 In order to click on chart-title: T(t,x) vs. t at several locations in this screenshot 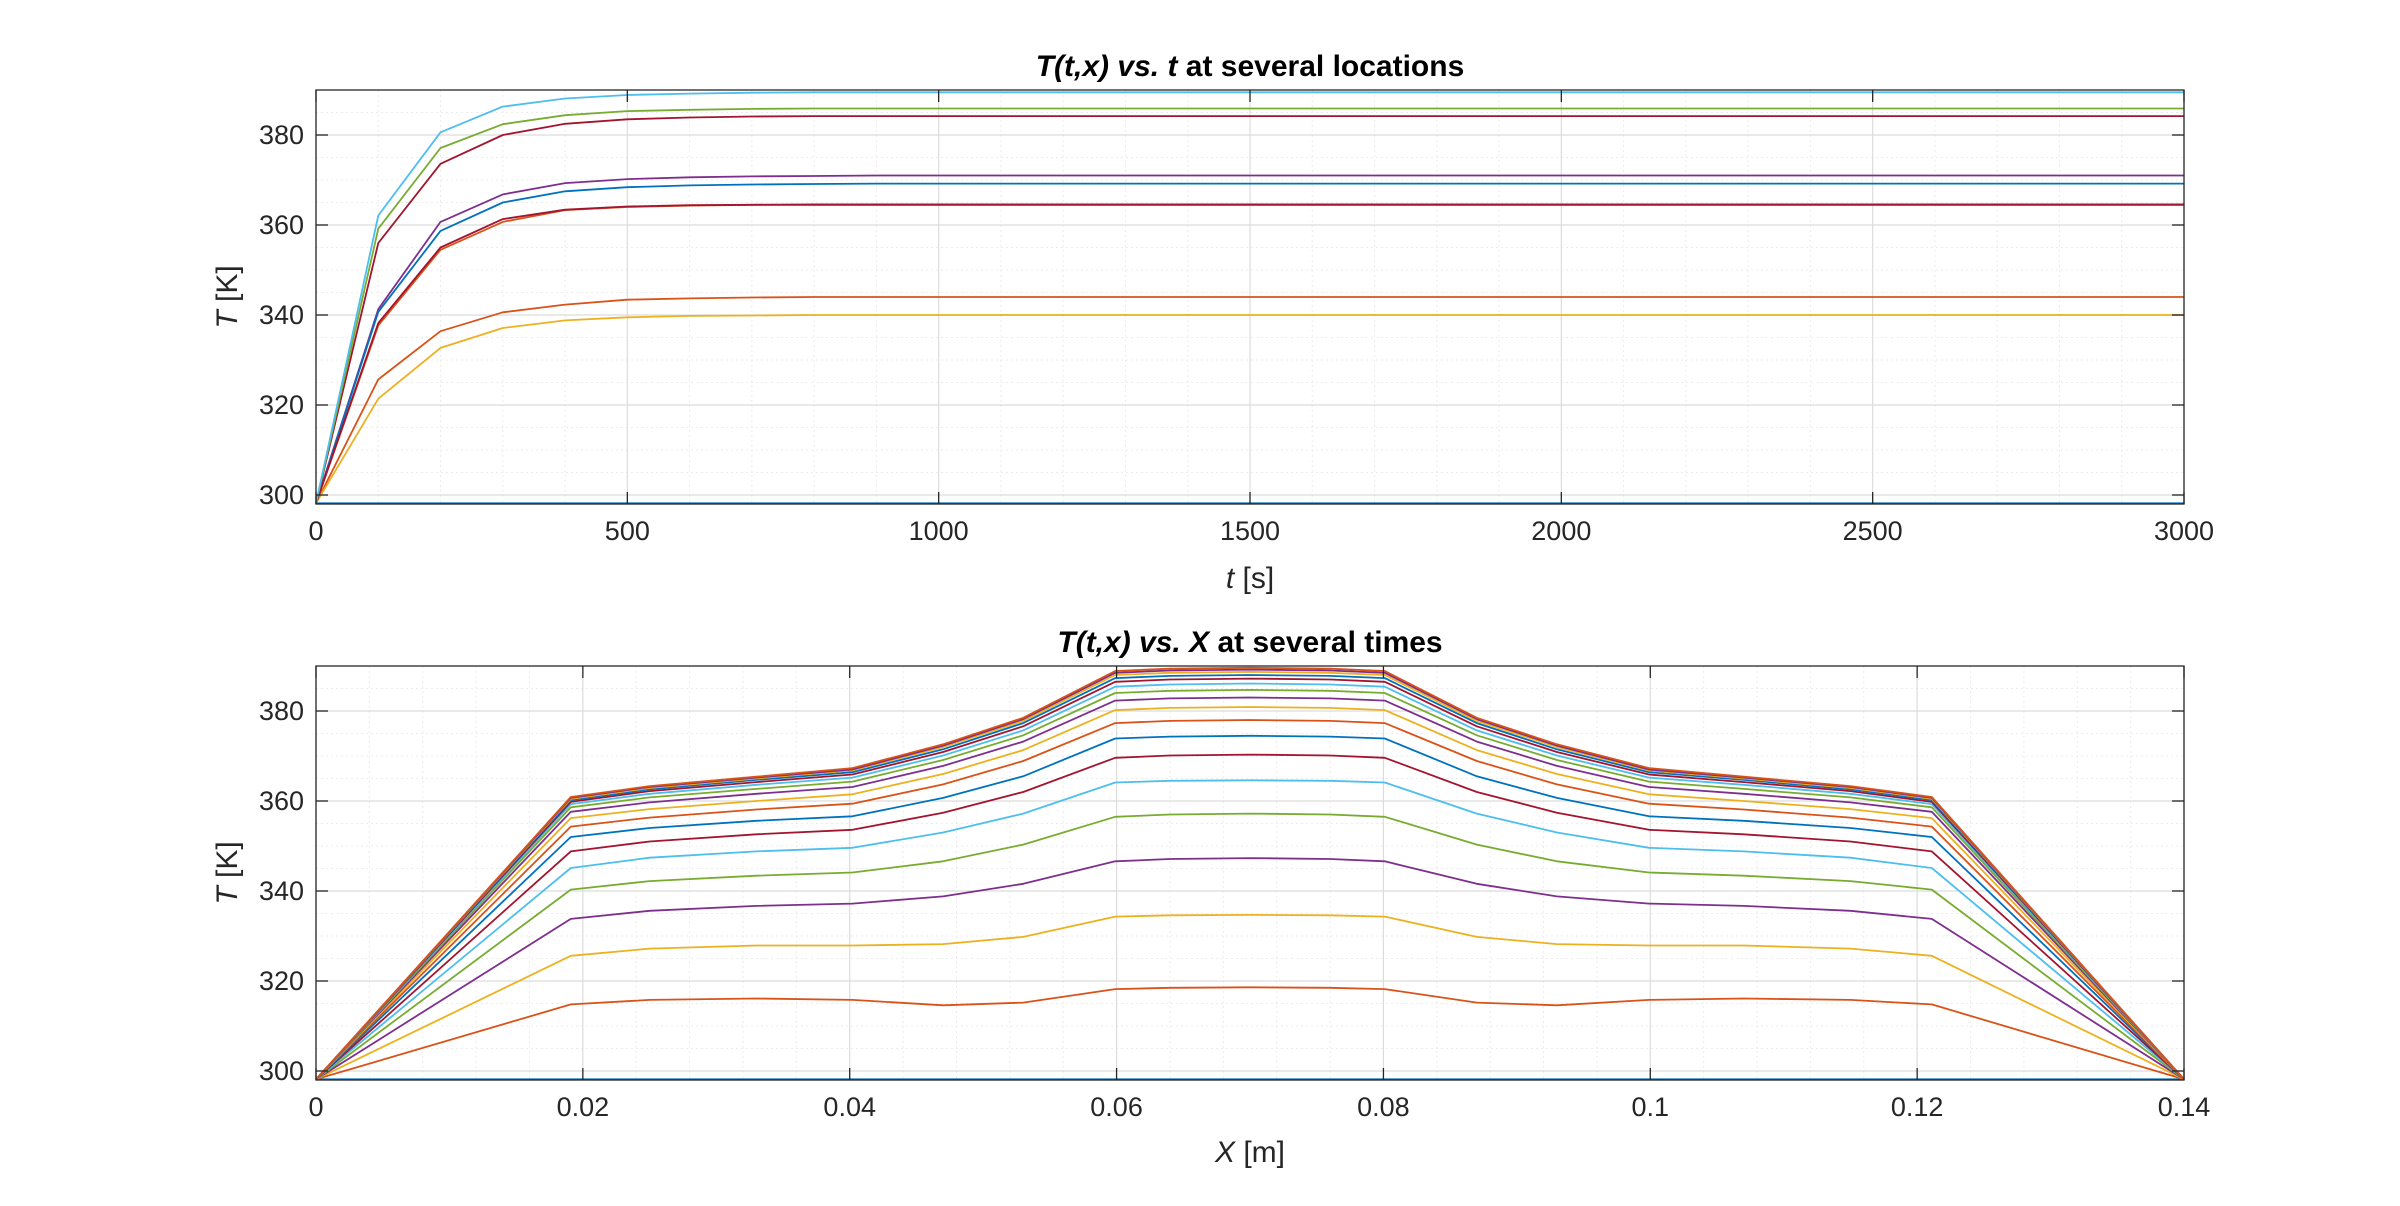, I will do `click(1250, 66)`.